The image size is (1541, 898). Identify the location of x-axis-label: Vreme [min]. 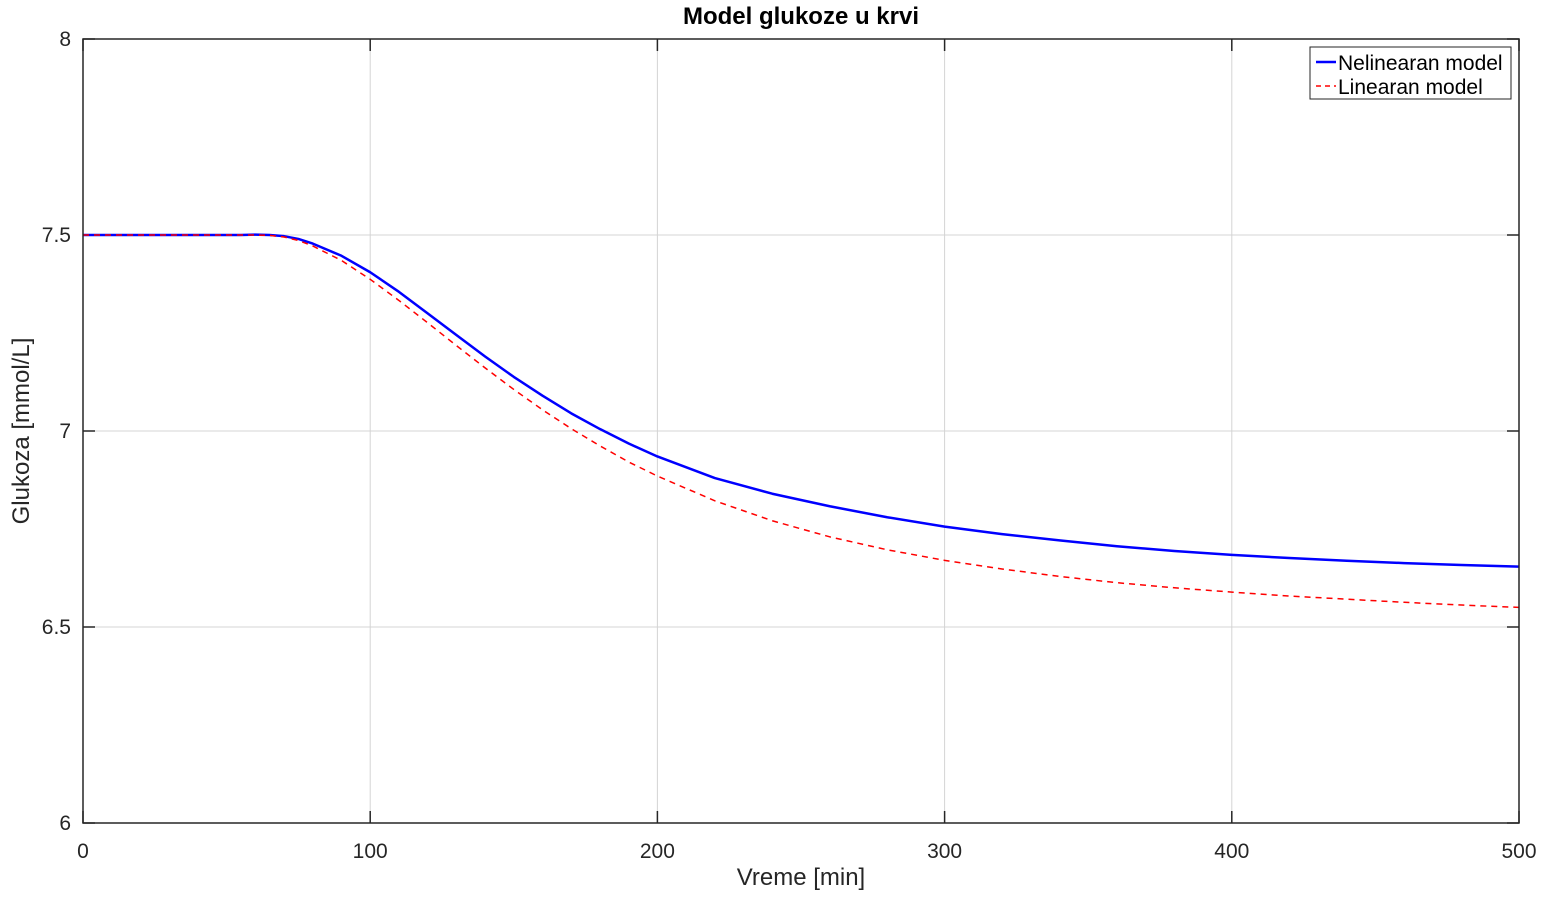
(801, 877).